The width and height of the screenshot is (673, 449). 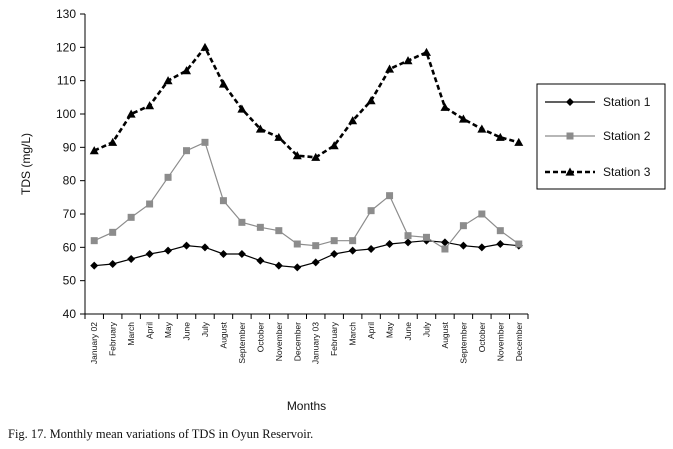 What do you see at coordinates (70, 281) in the screenshot?
I see `y-tick-label: 50` at bounding box center [70, 281].